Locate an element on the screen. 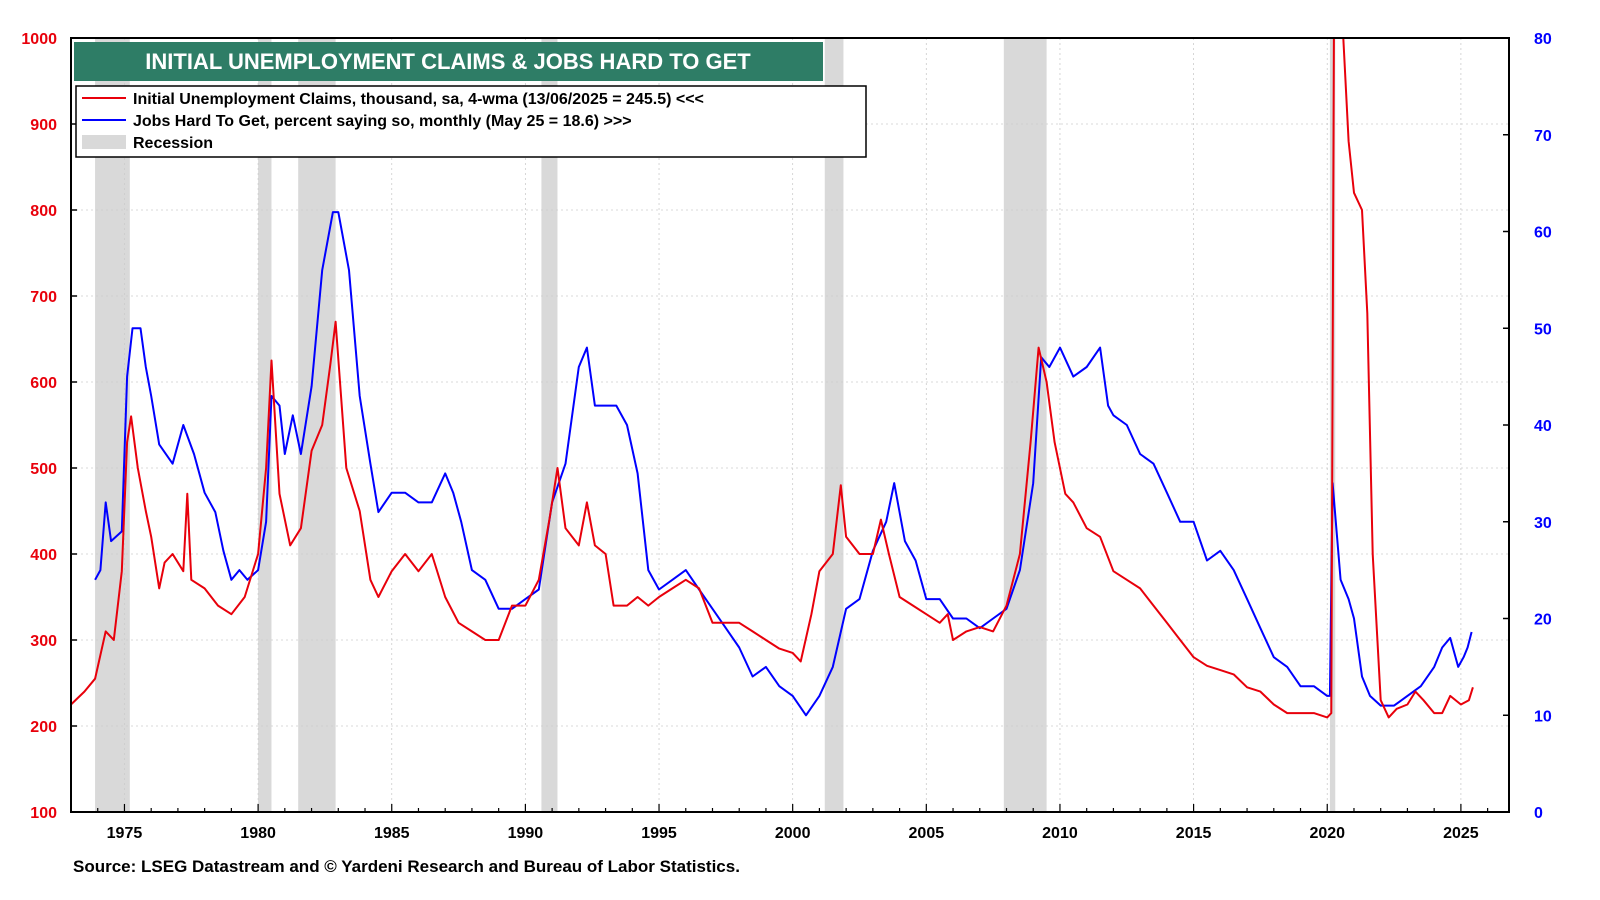 The image size is (1600, 900). right-tick-label-80: 80 is located at coordinates (1543, 39).